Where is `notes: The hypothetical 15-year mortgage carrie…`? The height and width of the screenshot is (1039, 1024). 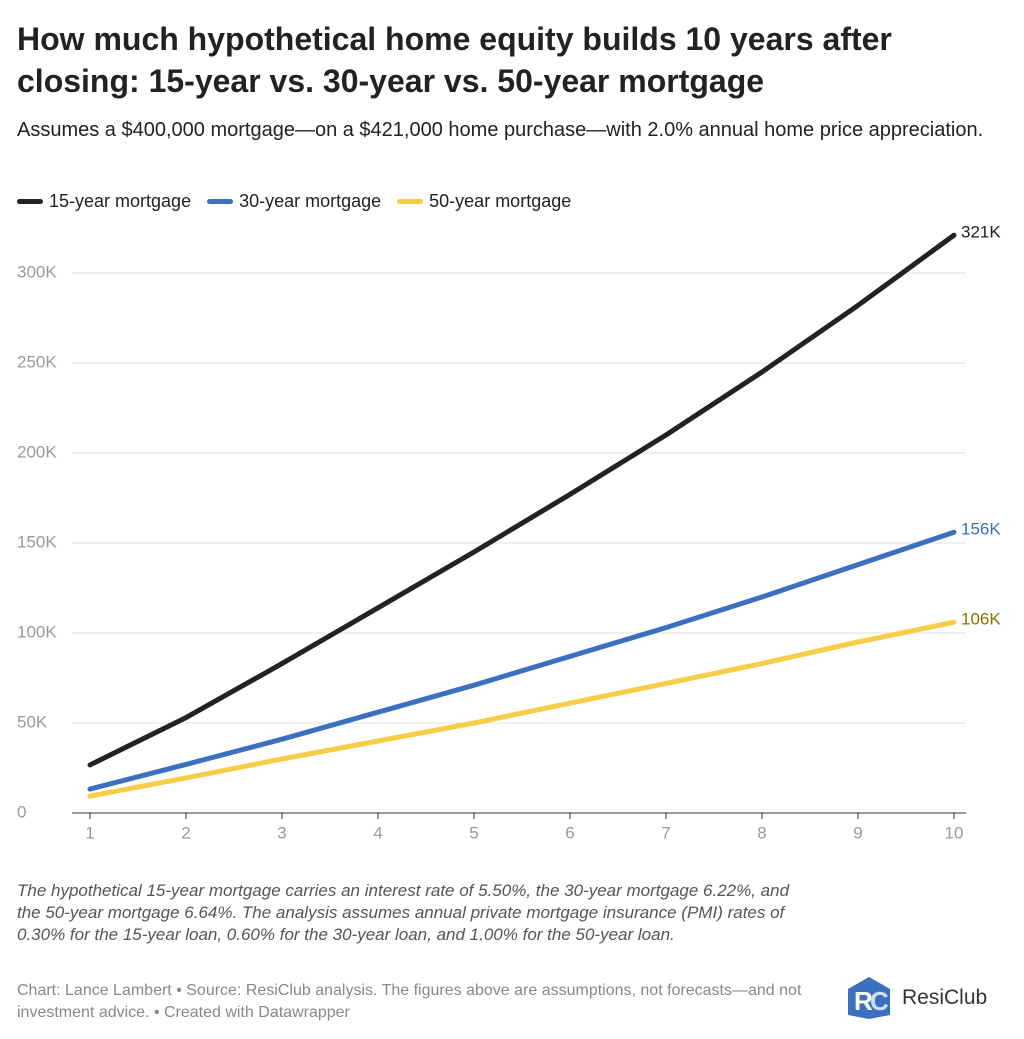
notes: The hypothetical 15-year mortgage carrie… is located at coordinates (403, 912).